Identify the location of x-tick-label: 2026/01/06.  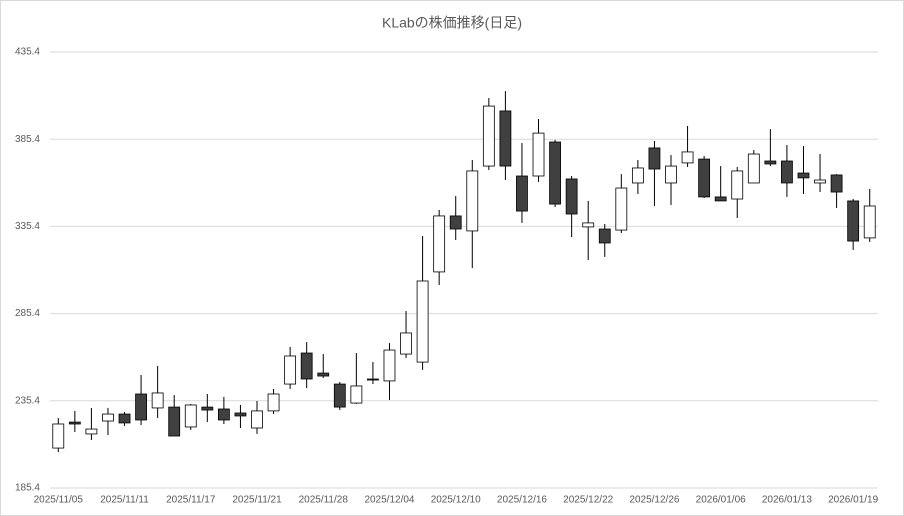
(721, 500).